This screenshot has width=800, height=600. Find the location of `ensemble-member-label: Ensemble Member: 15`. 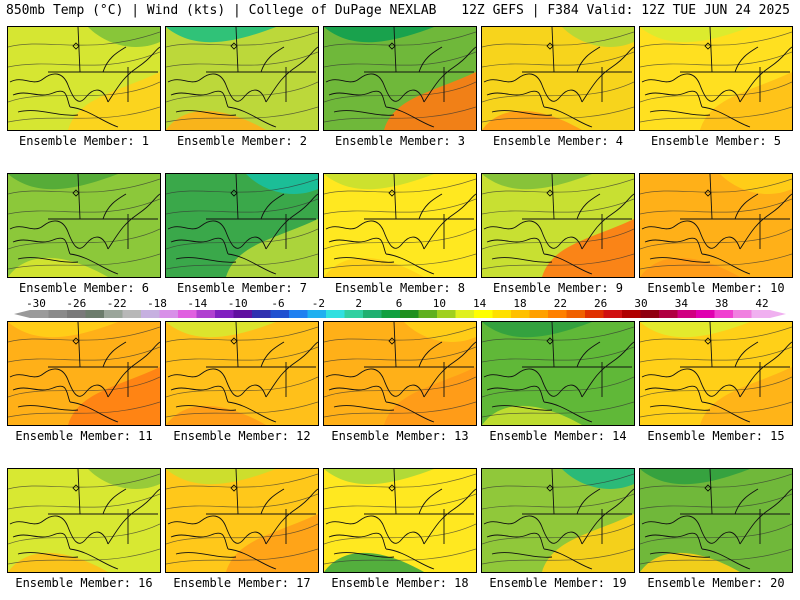

ensemble-member-label: Ensemble Member: 15 is located at coordinates (716, 436).